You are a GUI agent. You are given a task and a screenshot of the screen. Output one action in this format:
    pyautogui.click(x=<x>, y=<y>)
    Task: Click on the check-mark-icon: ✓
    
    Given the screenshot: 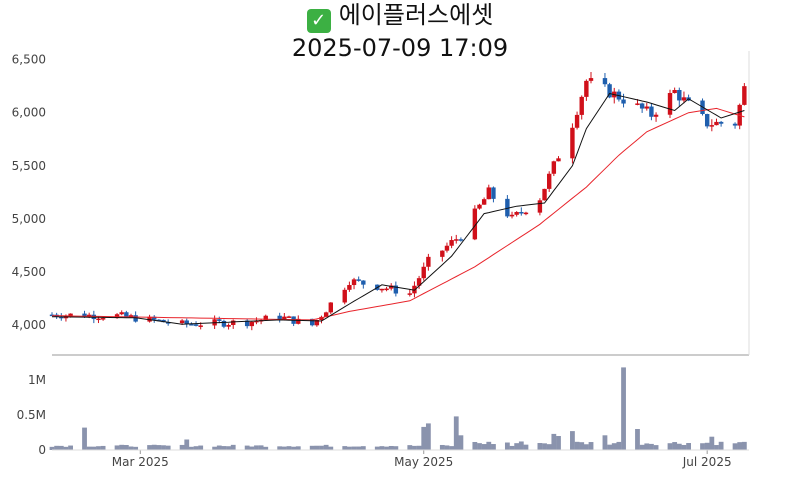 What is the action you would take?
    pyautogui.click(x=318, y=21)
    